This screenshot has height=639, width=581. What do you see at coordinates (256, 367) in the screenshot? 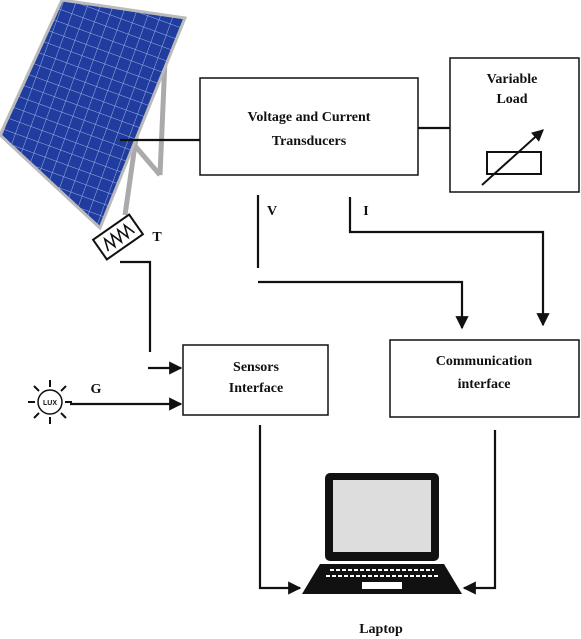
I see `node-label: Sensors` at bounding box center [256, 367].